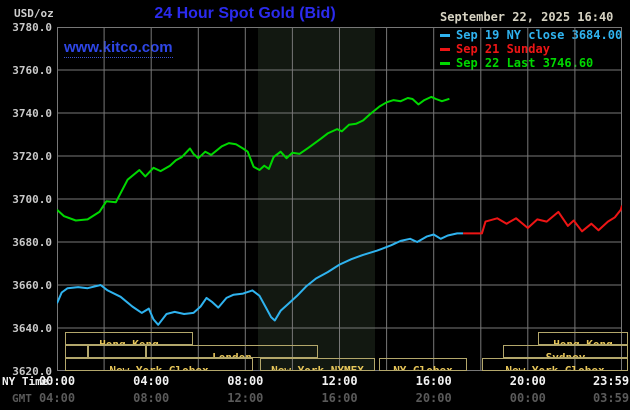 The image size is (630, 410). I want to click on y-axis-tick-label: 3700.0, so click(32, 199).